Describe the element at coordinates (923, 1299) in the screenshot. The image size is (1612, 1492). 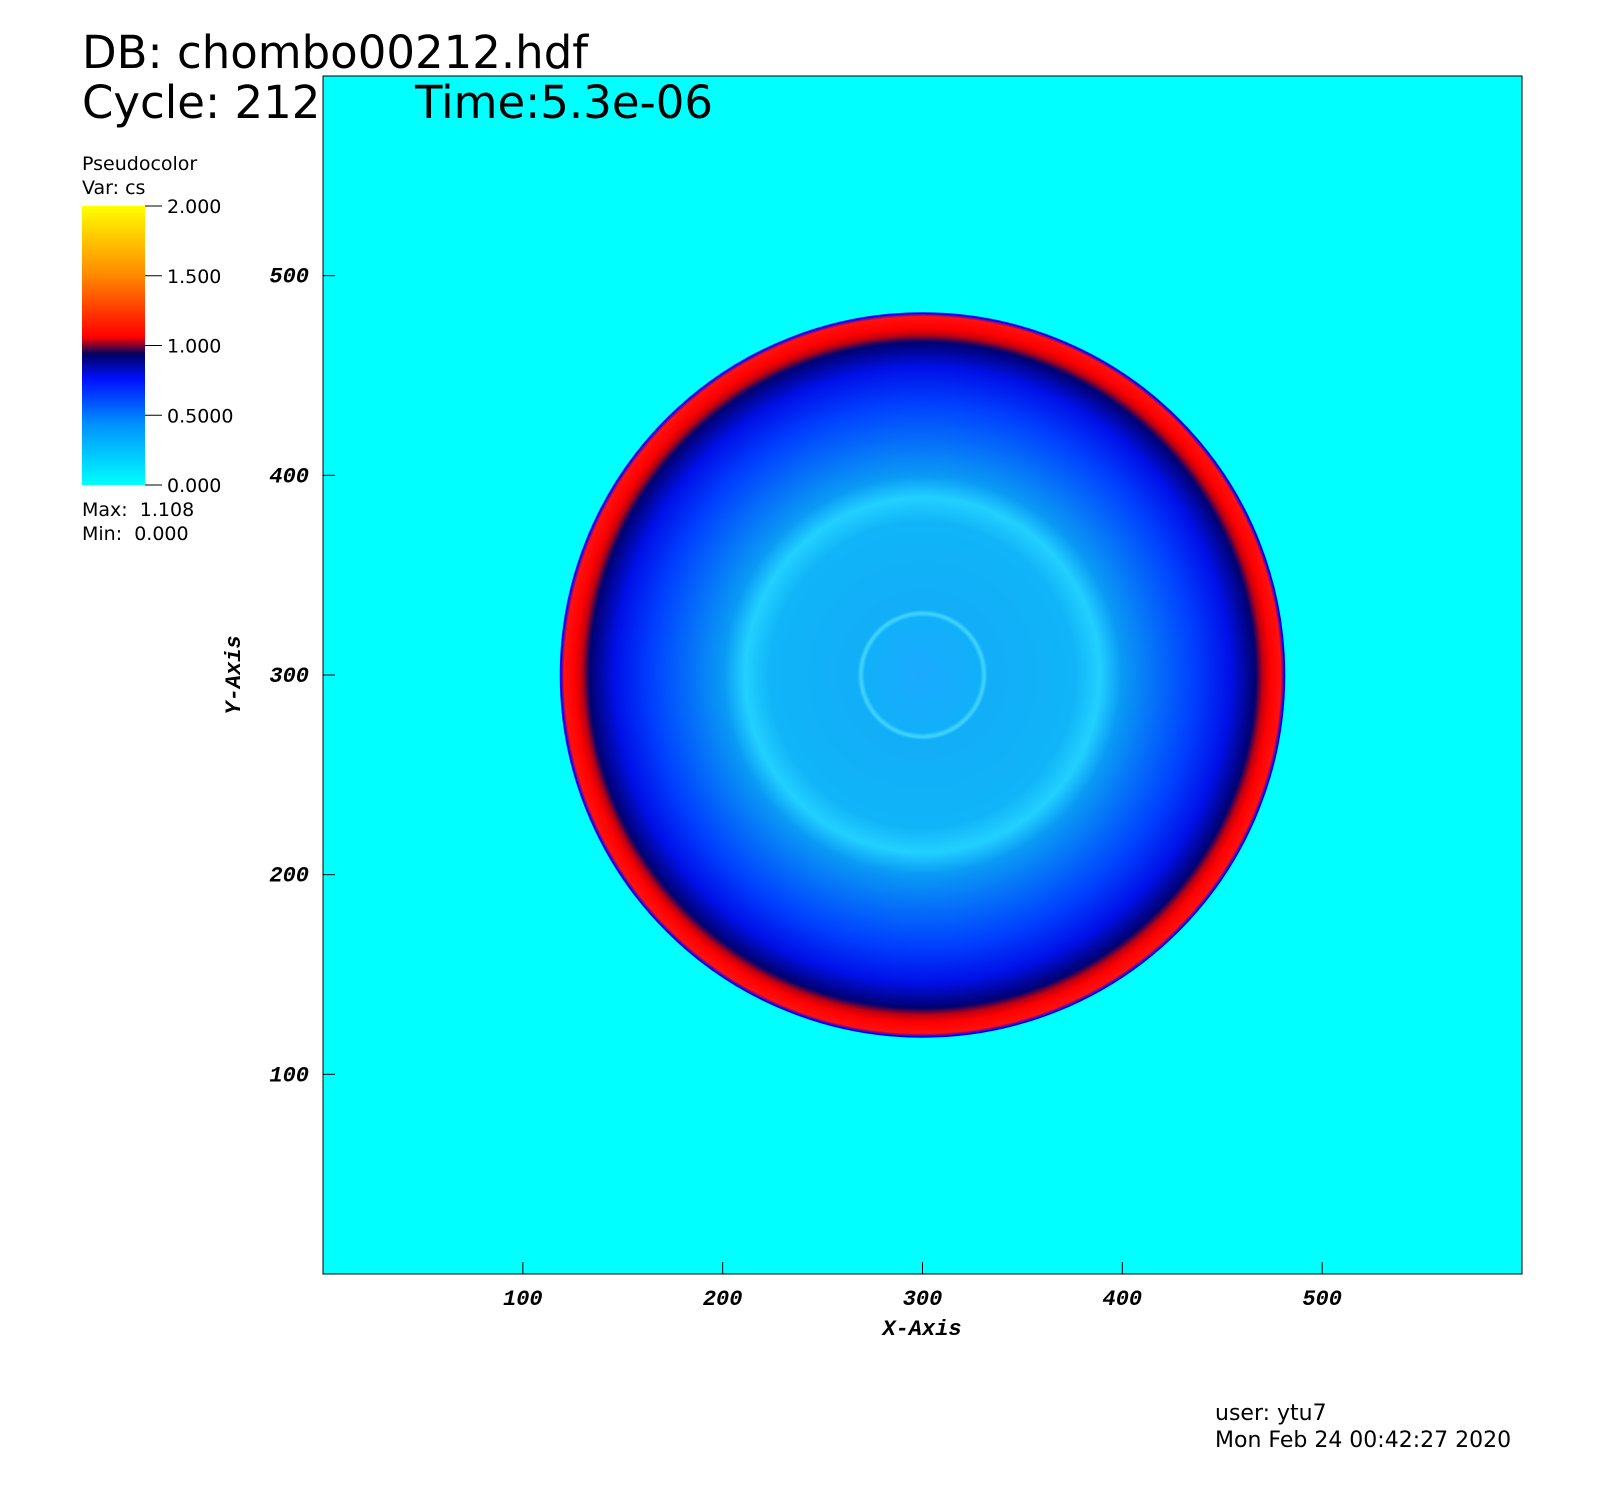
I see `x-tick-label: 300` at that location.